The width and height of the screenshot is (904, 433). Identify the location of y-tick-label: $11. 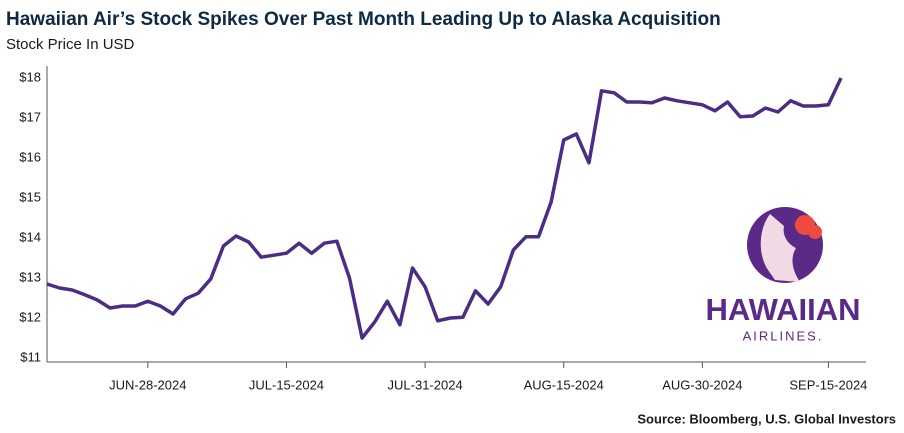
(30, 356).